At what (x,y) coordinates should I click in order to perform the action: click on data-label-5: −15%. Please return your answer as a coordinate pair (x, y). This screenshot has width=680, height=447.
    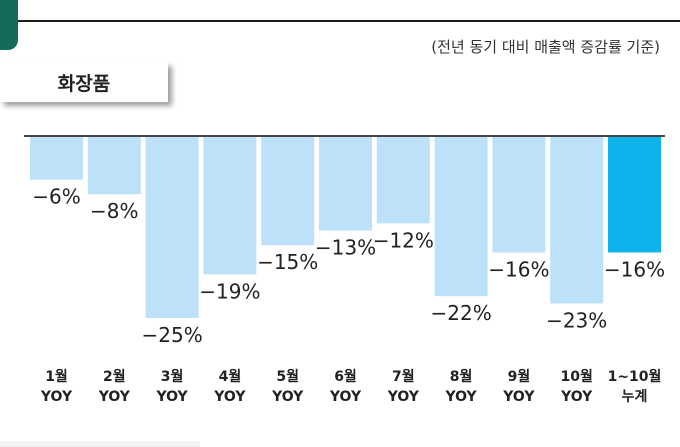
    Looking at the image, I should click on (287, 262).